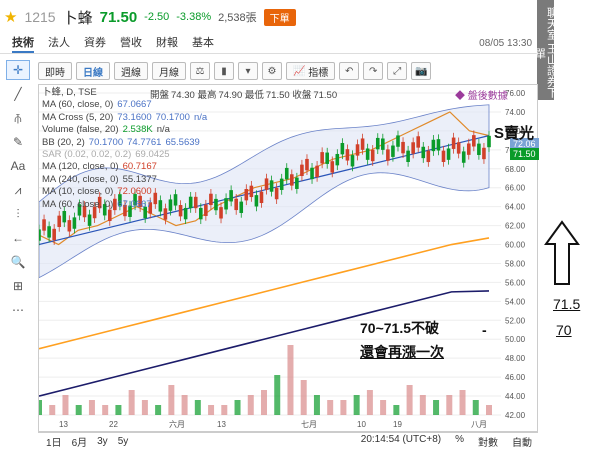 The width and height of the screenshot is (600, 457). What do you see at coordinates (397, 71) in the screenshot?
I see `fullscreen-icon: ⤢` at bounding box center [397, 71].